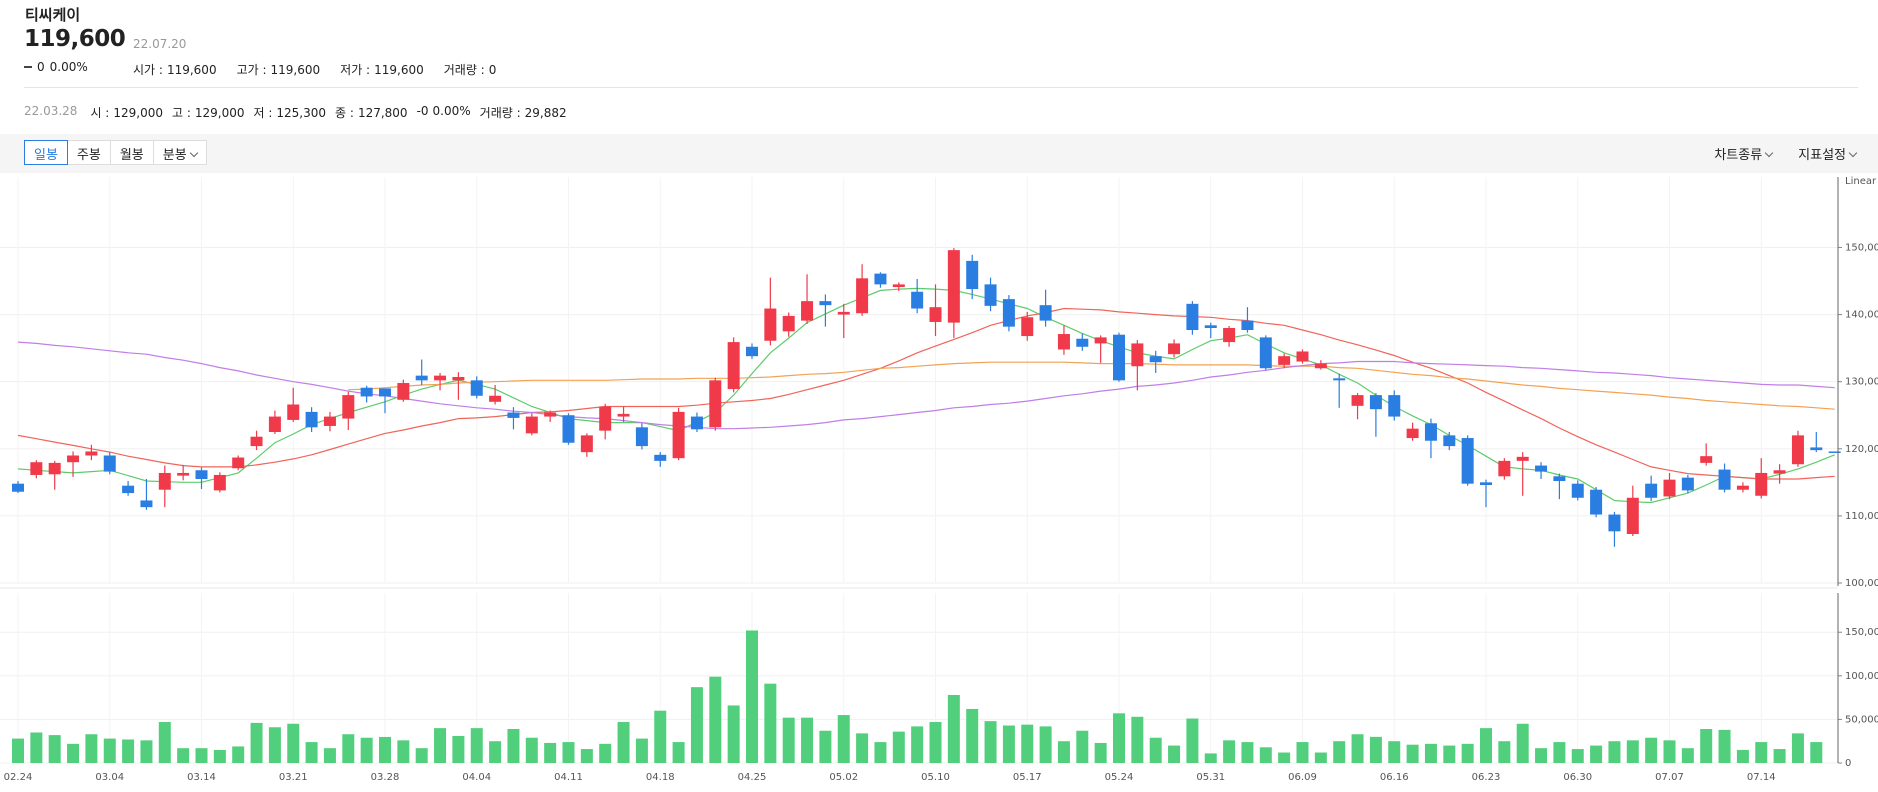  What do you see at coordinates (219, 113) in the screenshot?
I see `hover-value: 129,000` at bounding box center [219, 113].